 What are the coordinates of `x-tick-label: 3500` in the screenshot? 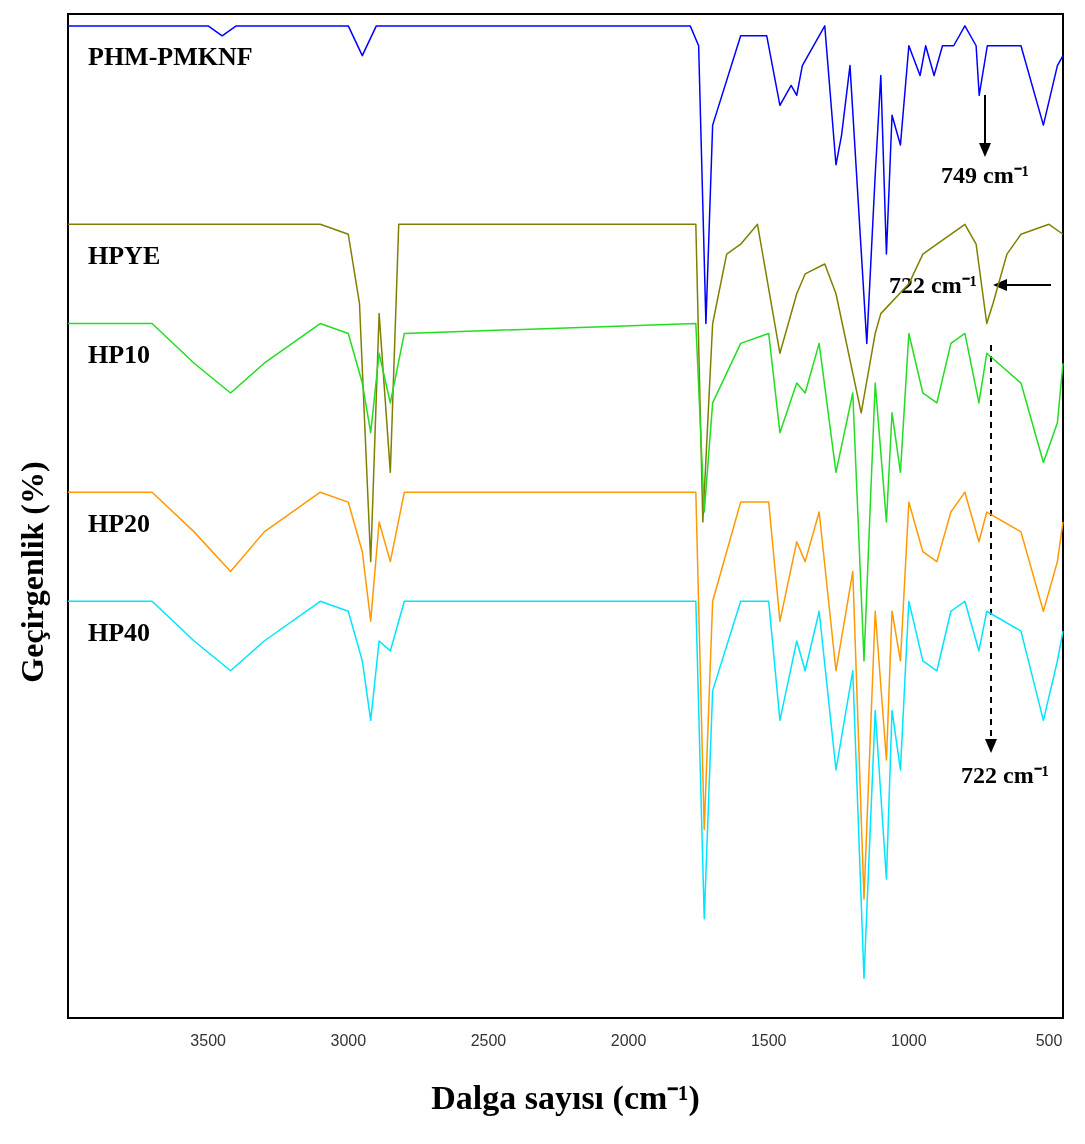 It's located at (208, 1040).